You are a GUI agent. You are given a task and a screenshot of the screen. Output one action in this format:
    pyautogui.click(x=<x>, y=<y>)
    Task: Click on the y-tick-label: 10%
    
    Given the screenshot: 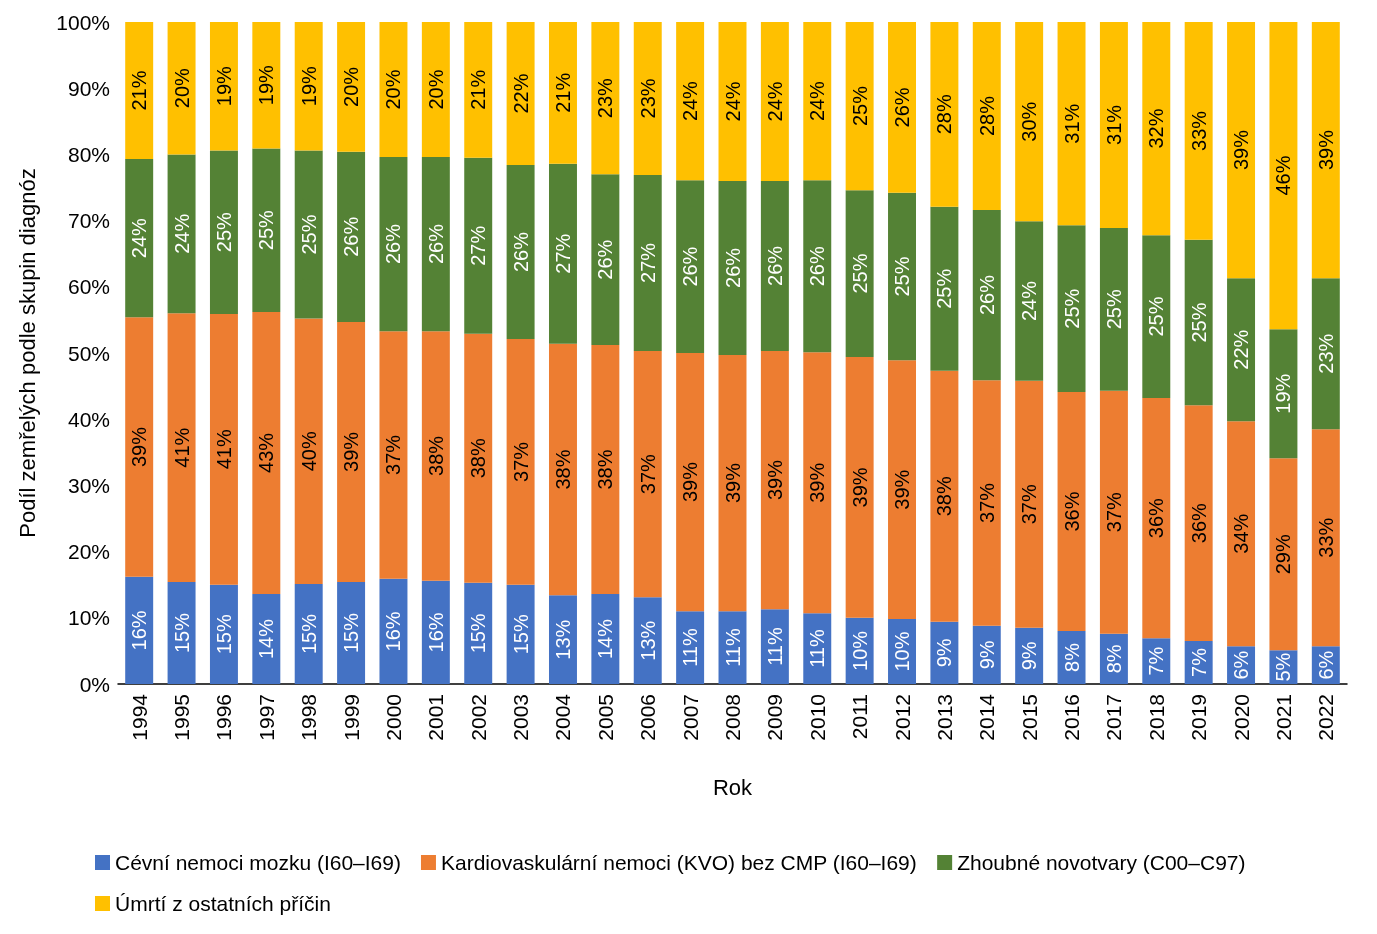 What is the action you would take?
    pyautogui.click(x=88, y=618)
    